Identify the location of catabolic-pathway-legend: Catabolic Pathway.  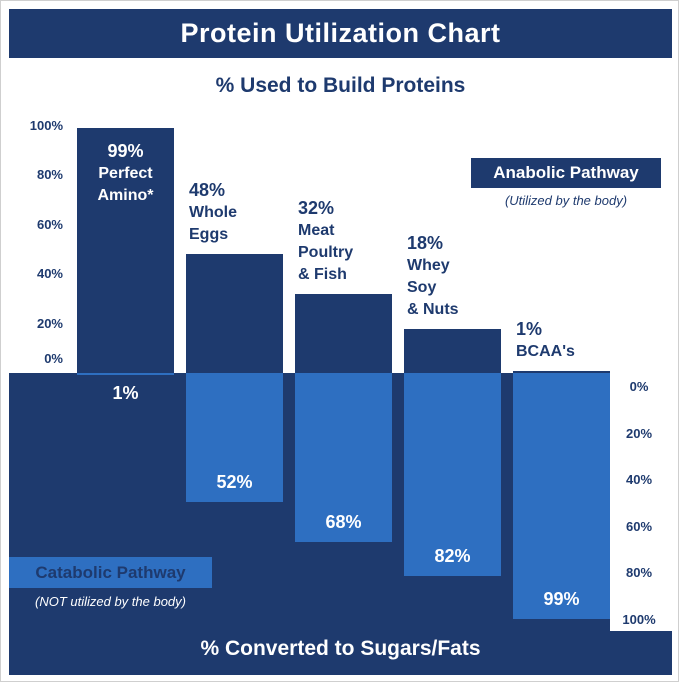
(110, 572).